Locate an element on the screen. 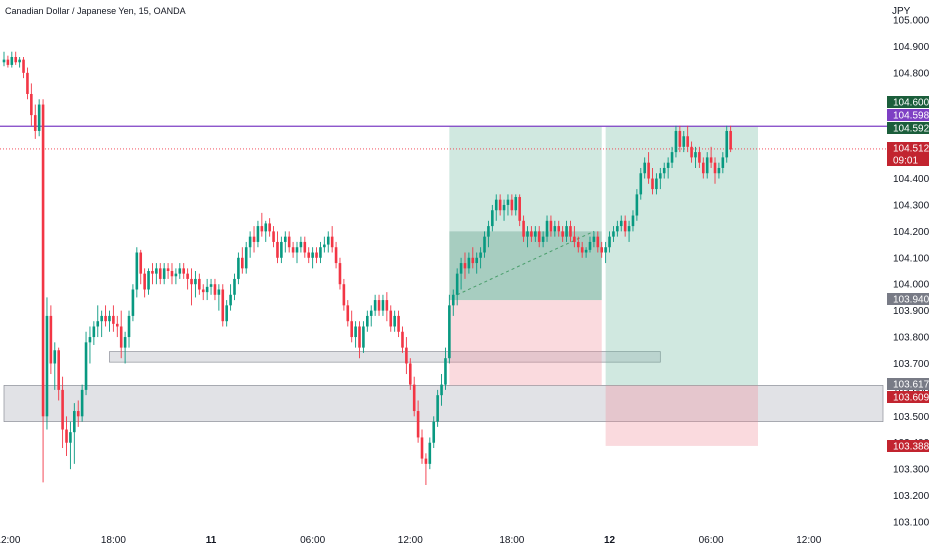 This screenshot has width=932, height=550. price-tag-label: 103.940 is located at coordinates (911, 300).